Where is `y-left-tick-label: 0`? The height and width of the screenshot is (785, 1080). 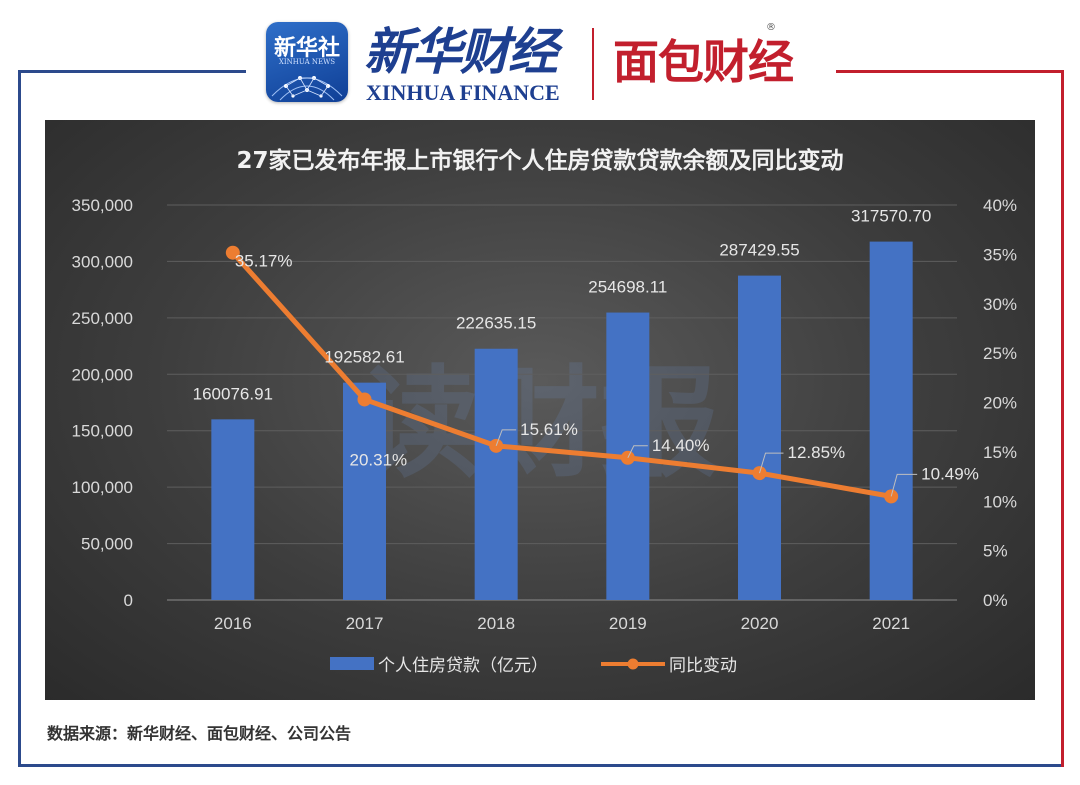 y-left-tick-label: 0 is located at coordinates (128, 600).